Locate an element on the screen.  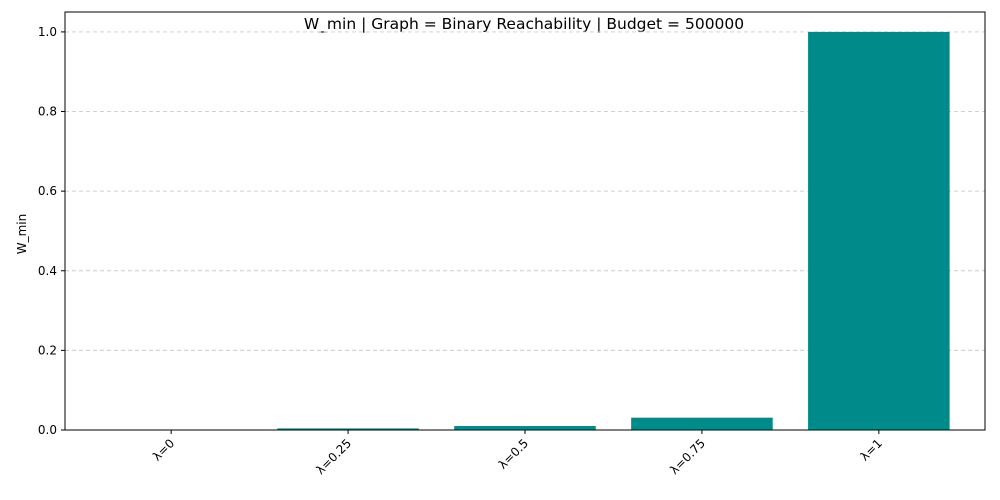
x-axis-ticks: λ=0 λ=0.25 λ=0.5 λ=0.75 λ=1 is located at coordinates (517, 453).